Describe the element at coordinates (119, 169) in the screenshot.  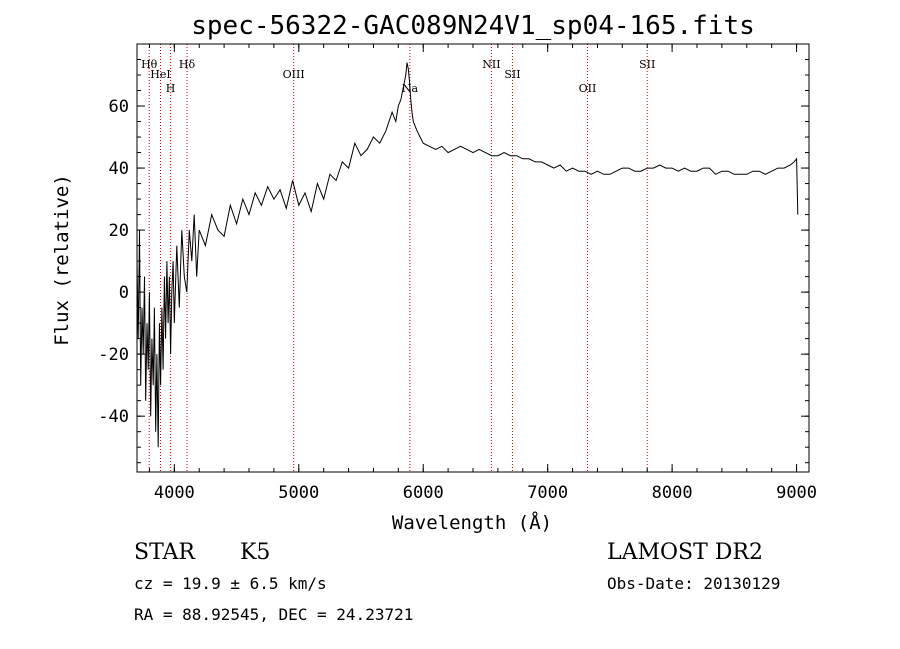
I see `y-tick-label: 40` at that location.